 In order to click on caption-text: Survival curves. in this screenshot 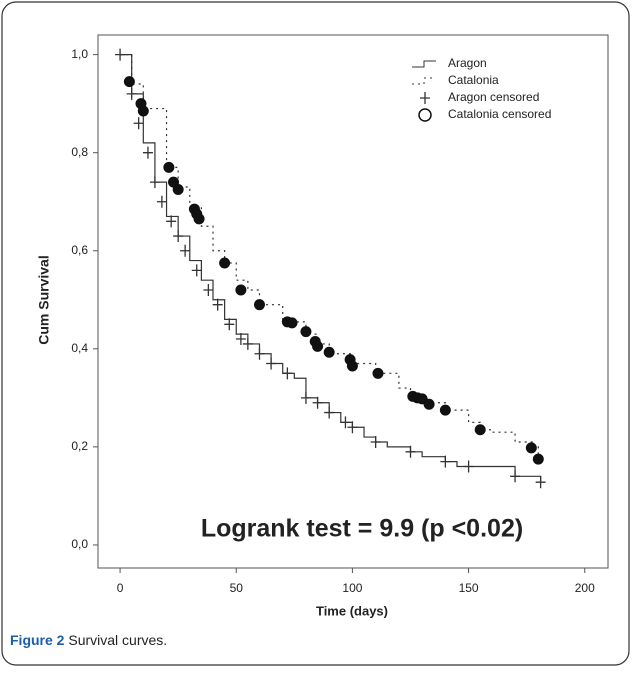, I will do `click(117, 640)`.